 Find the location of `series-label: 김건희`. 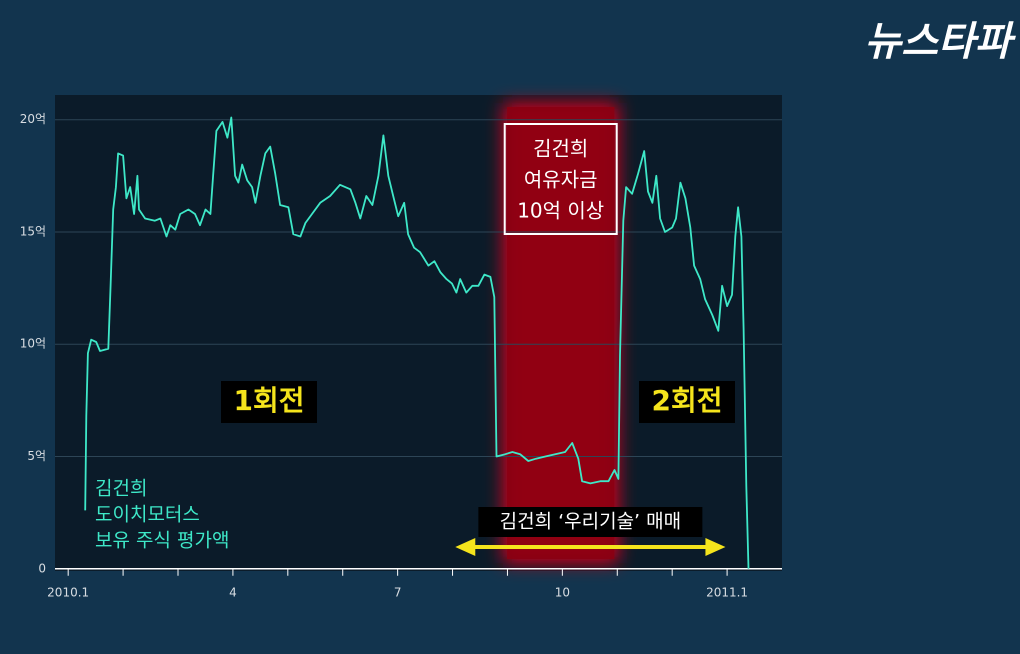

series-label: 김건희 is located at coordinates (121, 489).